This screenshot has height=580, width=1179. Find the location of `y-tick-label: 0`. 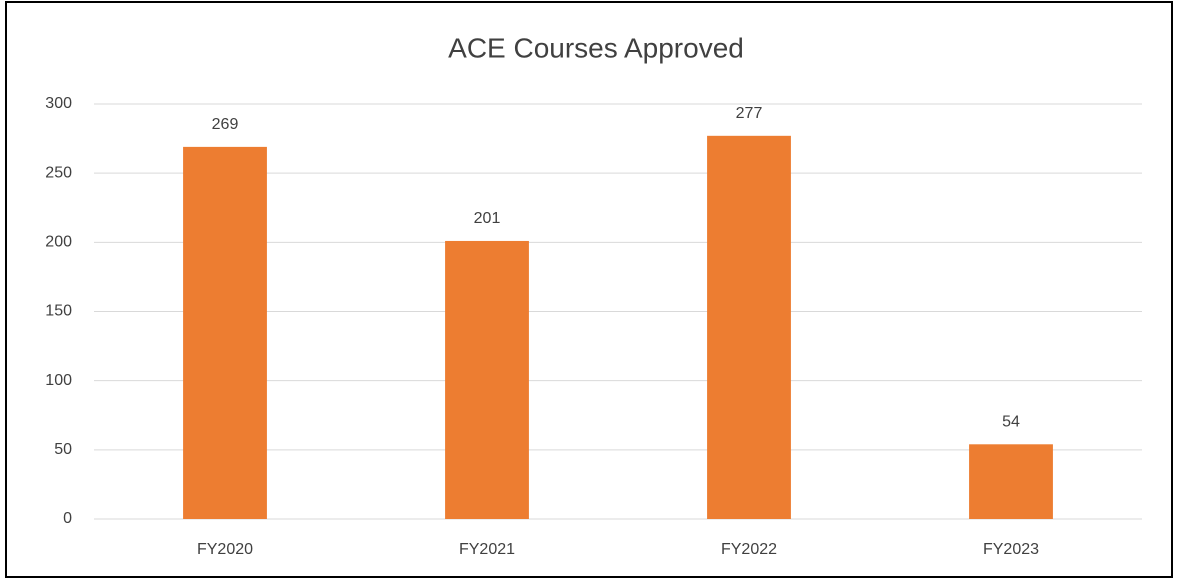

y-tick-label: 0 is located at coordinates (67, 518).